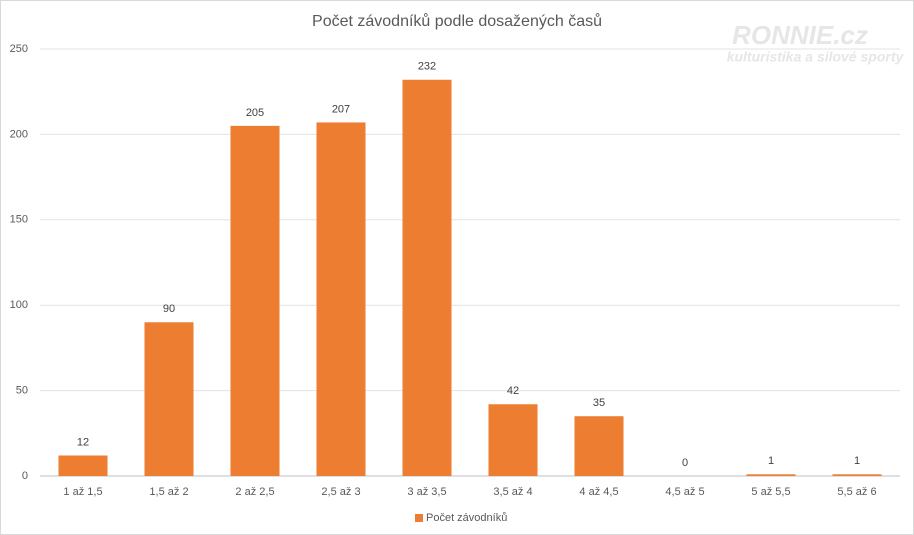  Describe the element at coordinates (457, 21) in the screenshot. I see `chart-title: Počet závodníků podle dosažených časů` at that location.